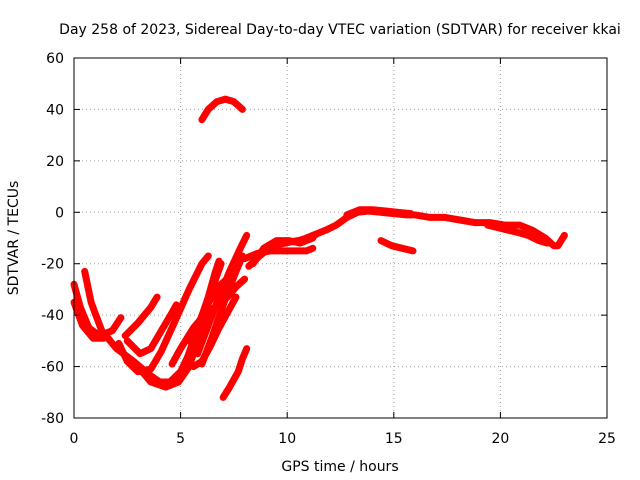 The width and height of the screenshot is (640, 480). Describe the element at coordinates (74, 439) in the screenshot. I see `x-tick-label: 0` at that location.